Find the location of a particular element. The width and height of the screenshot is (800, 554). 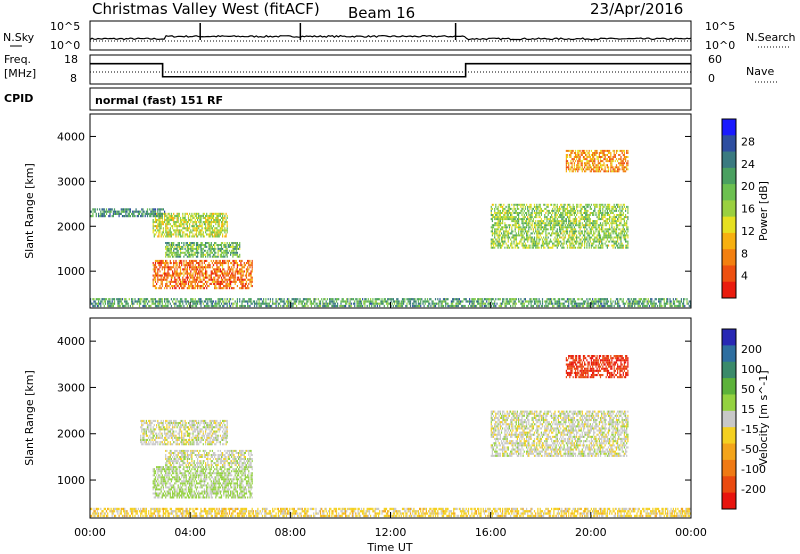

freq-tick-bottom: 8 is located at coordinates (73, 78).